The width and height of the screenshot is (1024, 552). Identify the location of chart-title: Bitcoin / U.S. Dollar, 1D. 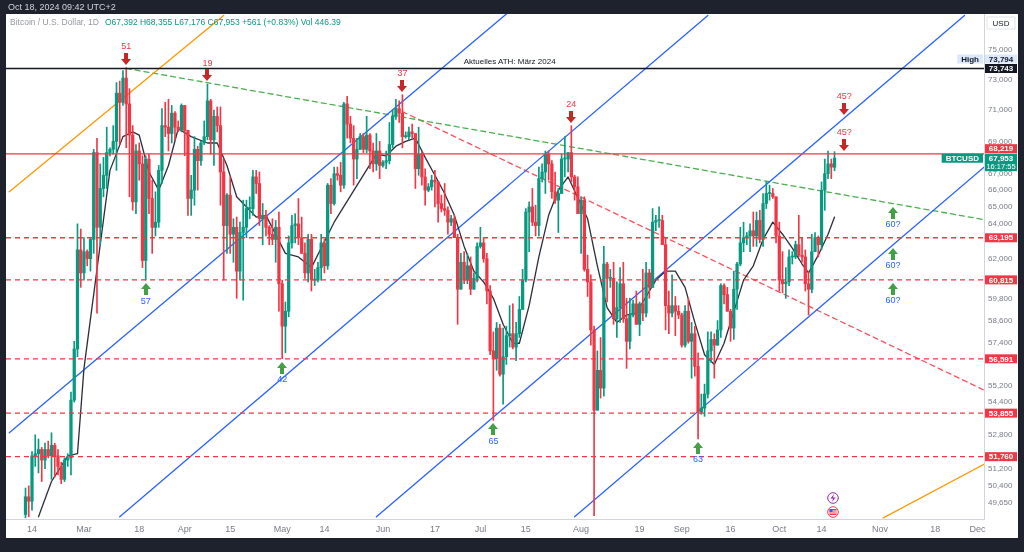
(54, 22).